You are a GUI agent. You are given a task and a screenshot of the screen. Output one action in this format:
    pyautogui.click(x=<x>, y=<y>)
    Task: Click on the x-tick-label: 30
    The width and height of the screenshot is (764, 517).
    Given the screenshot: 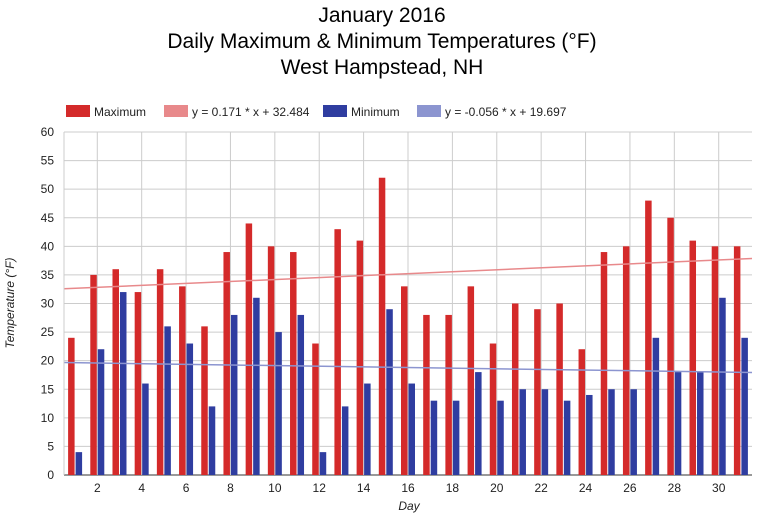 What is the action you would take?
    pyautogui.click(x=719, y=488)
    